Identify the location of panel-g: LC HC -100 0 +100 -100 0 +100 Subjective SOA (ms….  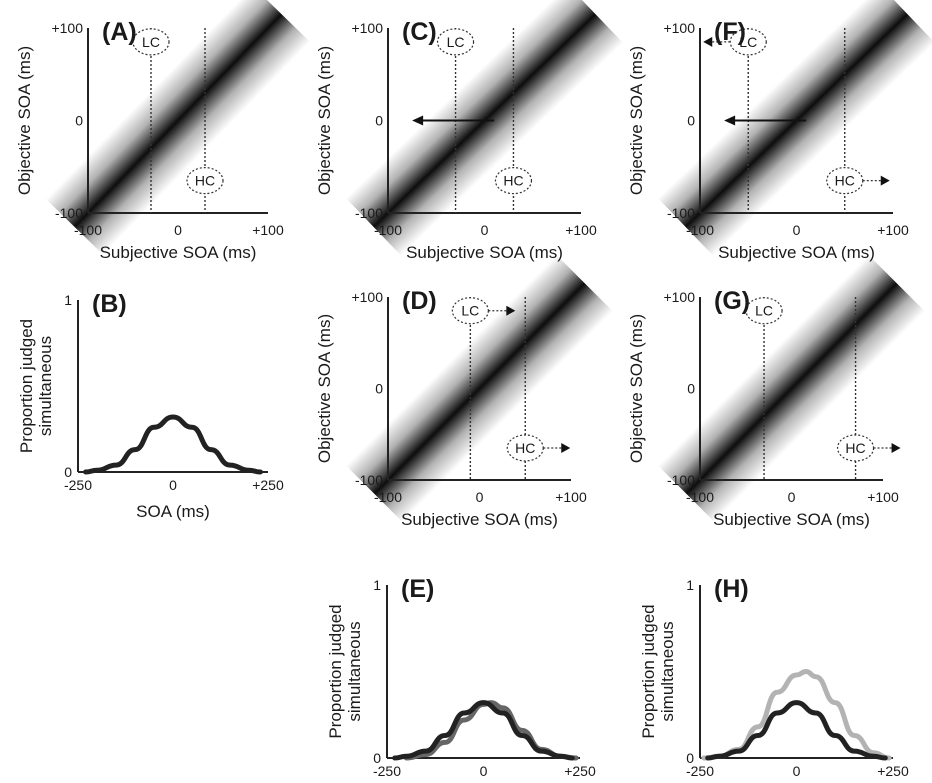
(776, 391).